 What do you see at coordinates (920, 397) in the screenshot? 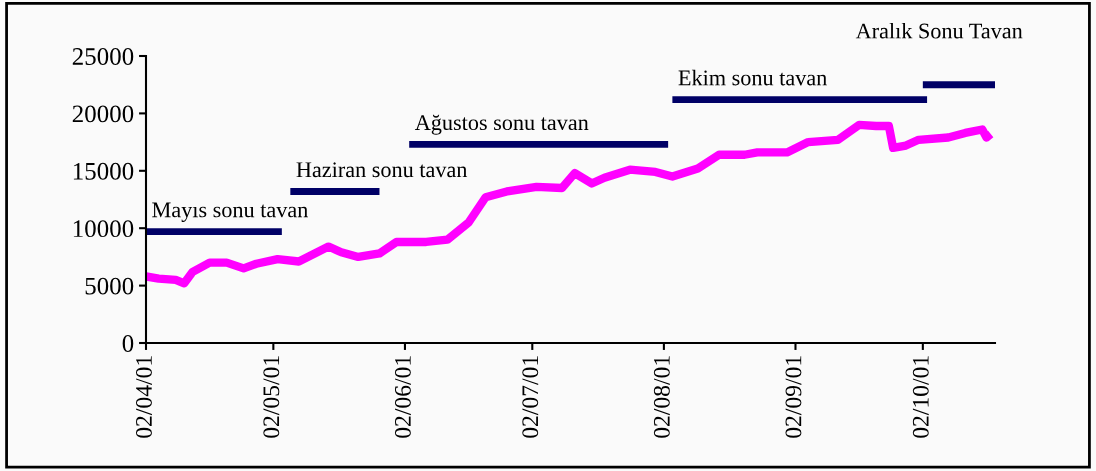
I see `x-tick-label: 02/10/01` at bounding box center [920, 397].